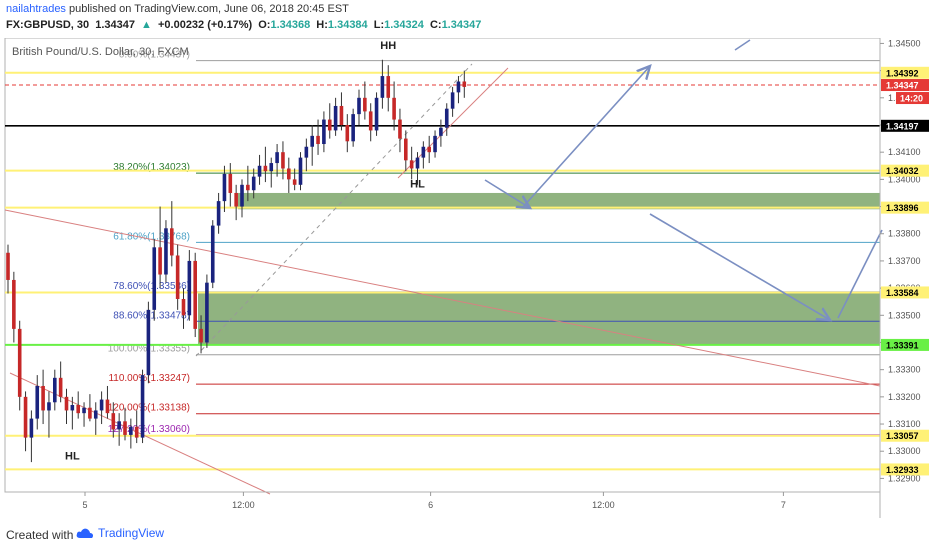 Image resolution: width=932 pixels, height=550 pixels. Describe the element at coordinates (347, 25) in the screenshot. I see `high-value: 1.34384` at that location.